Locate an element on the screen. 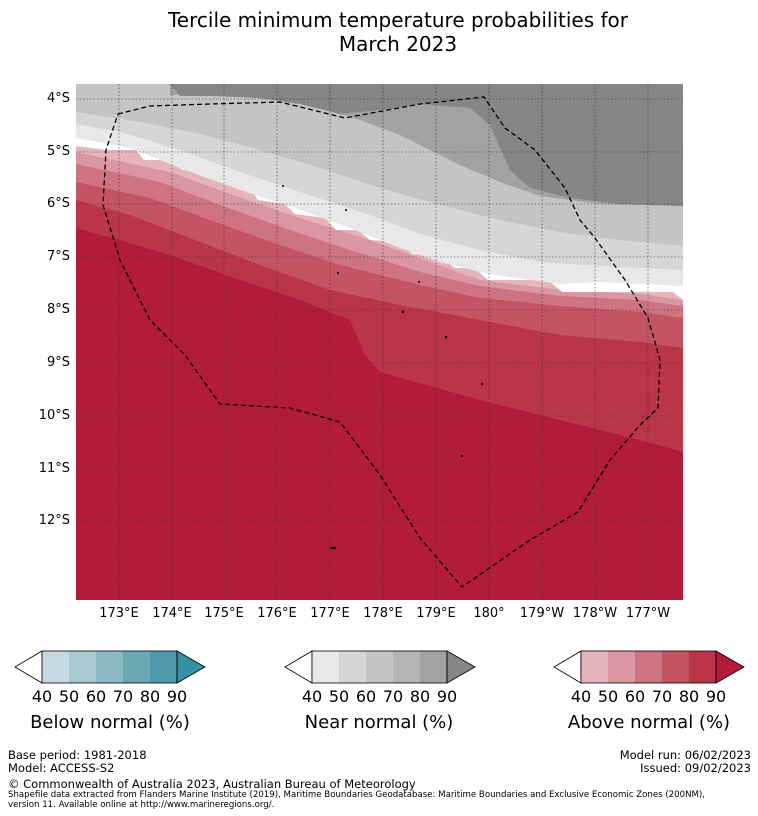 The image size is (758, 816). colorbar-below-max-arrow is located at coordinates (191, 667).